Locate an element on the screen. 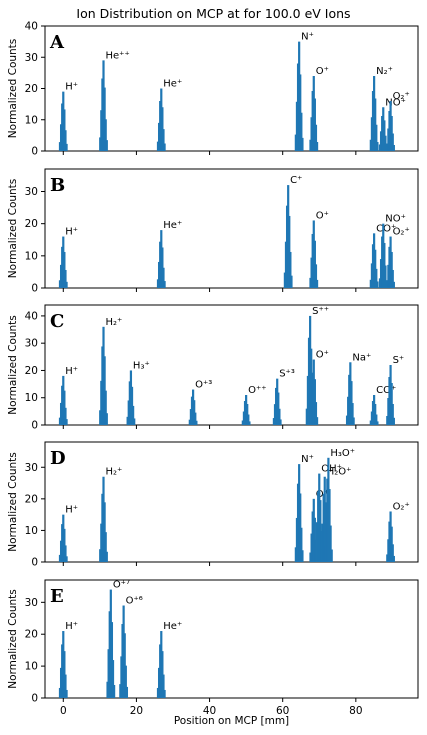  ion-label-CO+: CO⁺ is located at coordinates (386, 228).